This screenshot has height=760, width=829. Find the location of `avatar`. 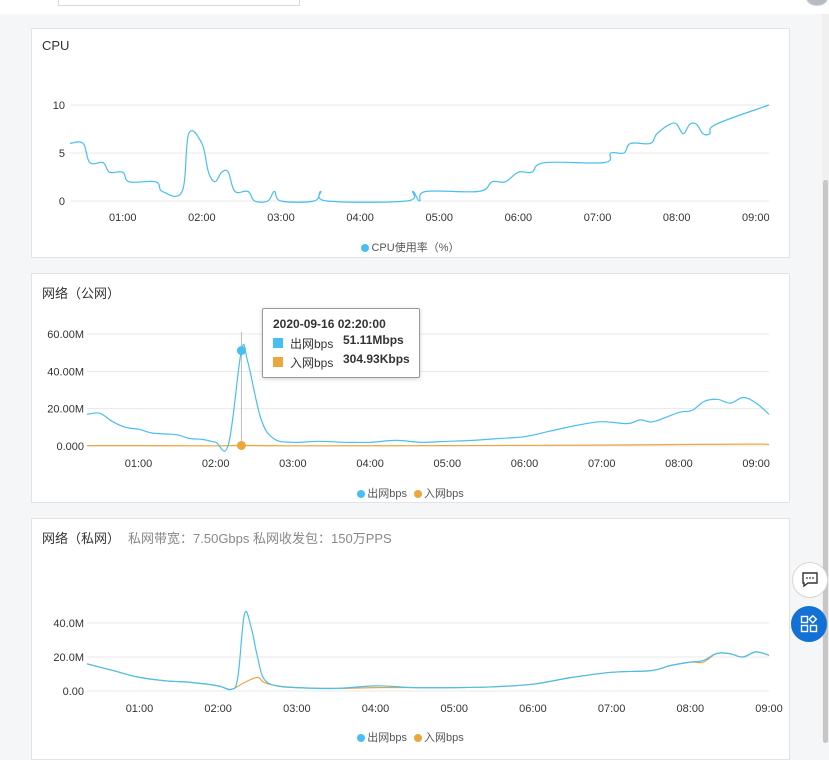

avatar is located at coordinates (817, 3).